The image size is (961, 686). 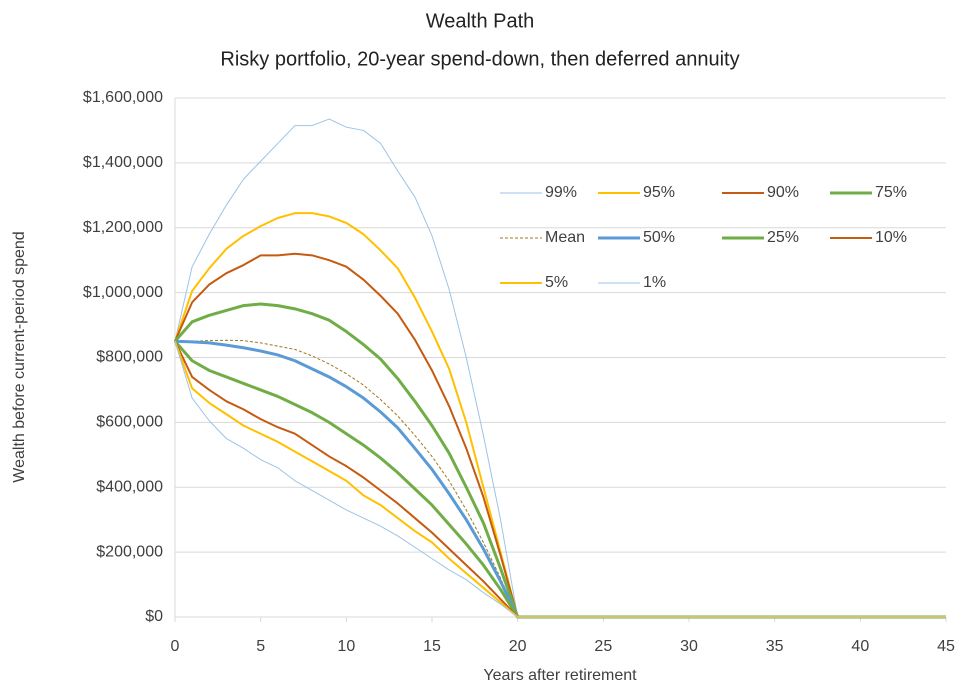 I want to click on legend-label: 99%, so click(x=561, y=192).